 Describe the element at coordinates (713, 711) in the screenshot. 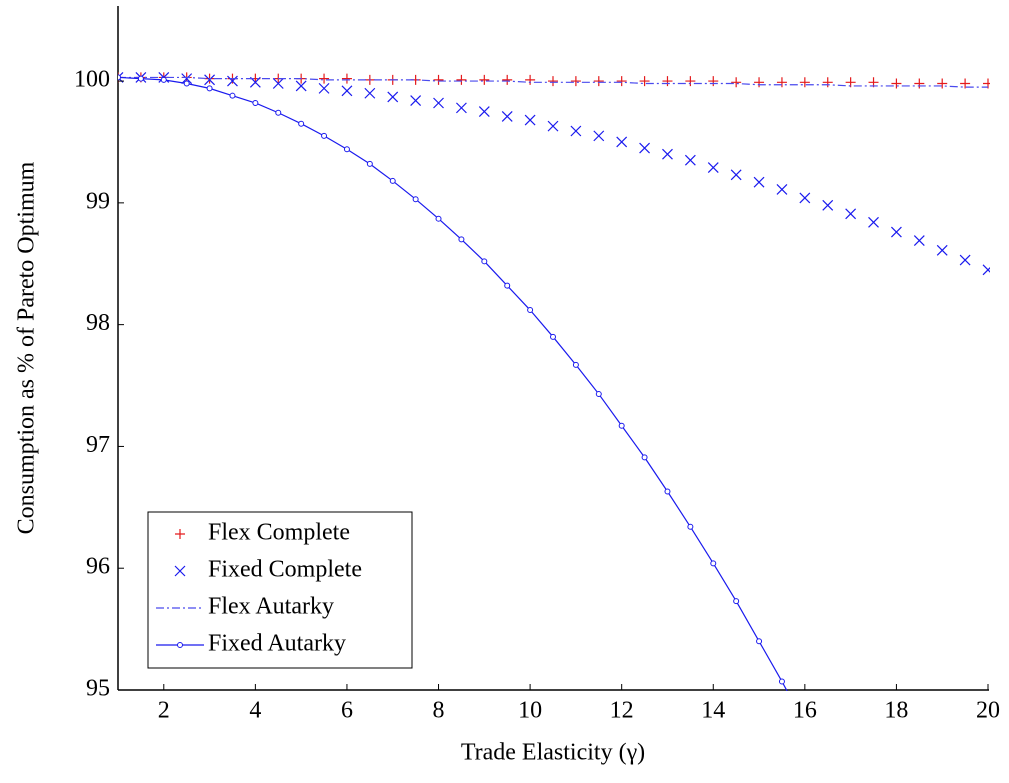

I see `x-tick-label: 14` at that location.